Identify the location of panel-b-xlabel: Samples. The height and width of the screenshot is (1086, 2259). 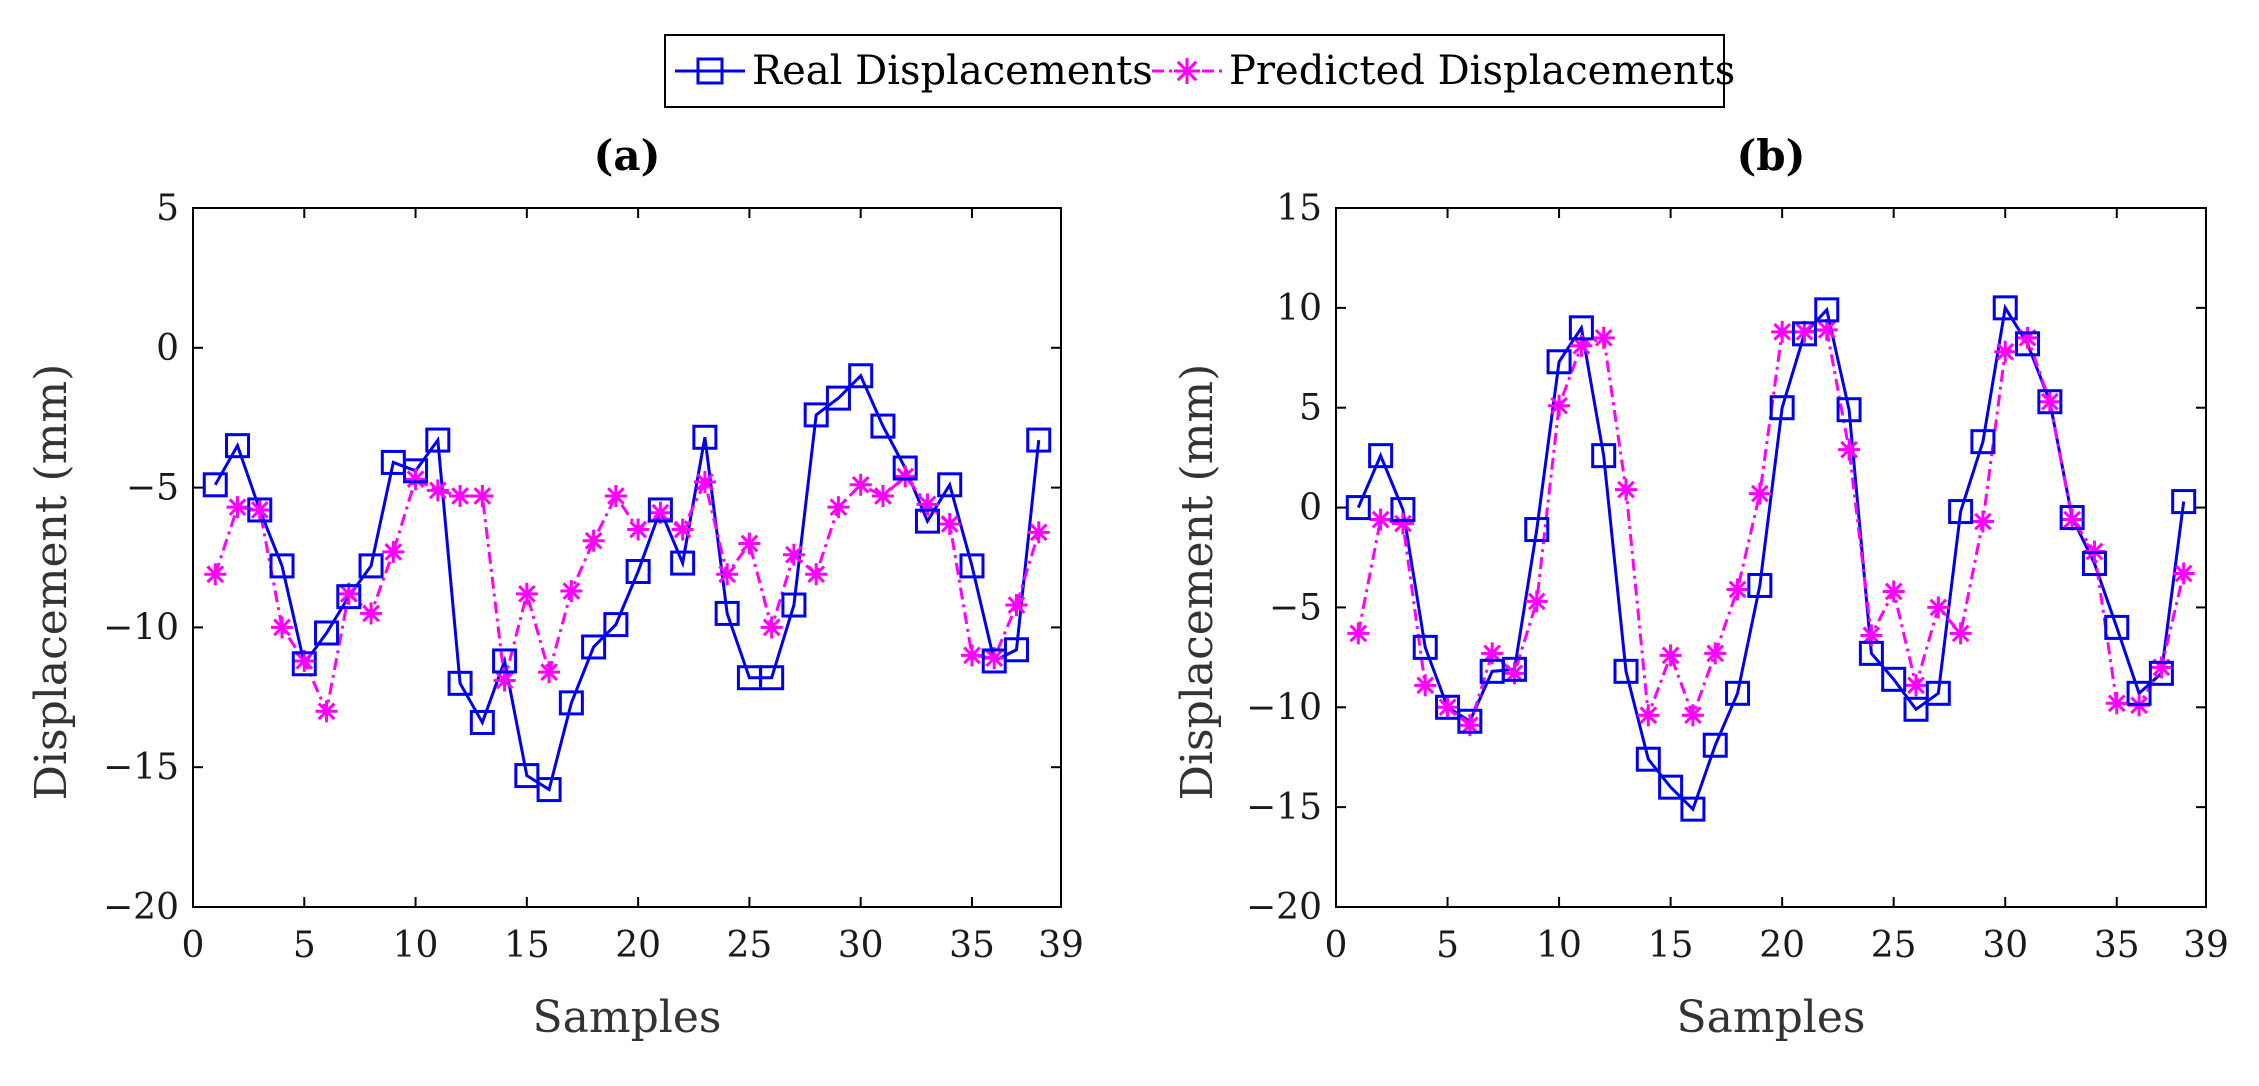
(1771, 1017).